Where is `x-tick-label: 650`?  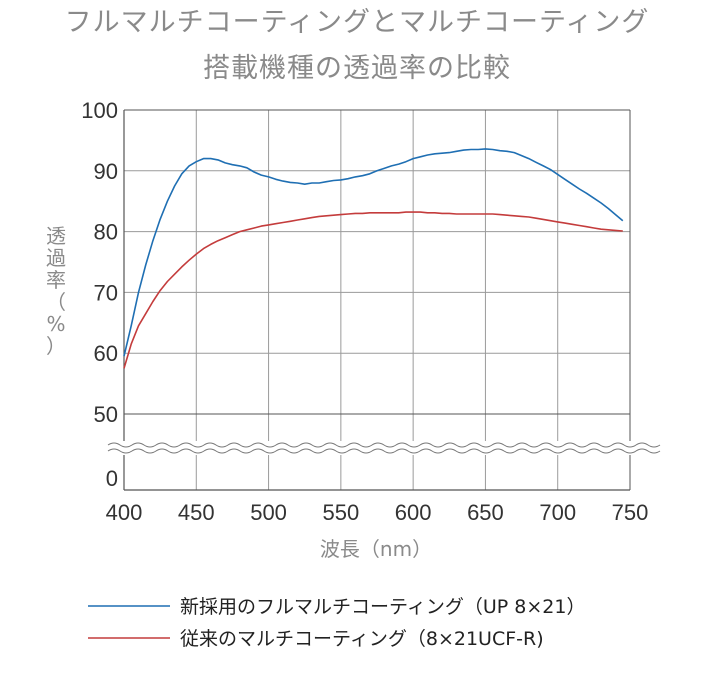 x-tick-label: 650 is located at coordinates (485, 512).